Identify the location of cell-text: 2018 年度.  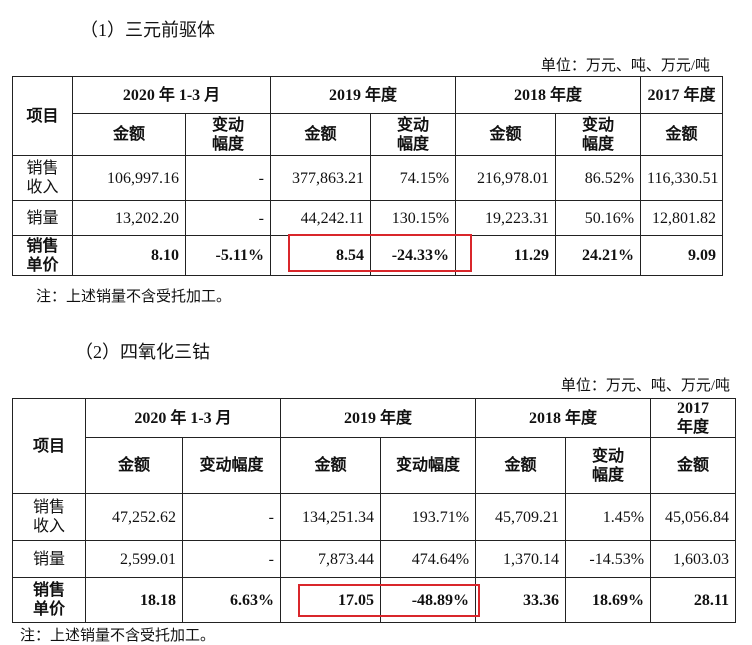
(563, 418).